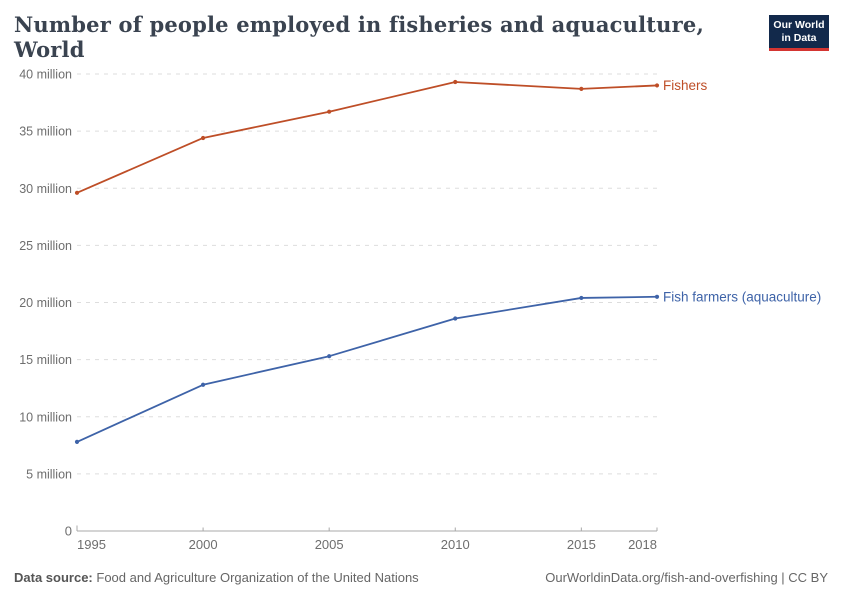  Describe the element at coordinates (685, 85) in the screenshot. I see `series-label: Fishers` at that location.